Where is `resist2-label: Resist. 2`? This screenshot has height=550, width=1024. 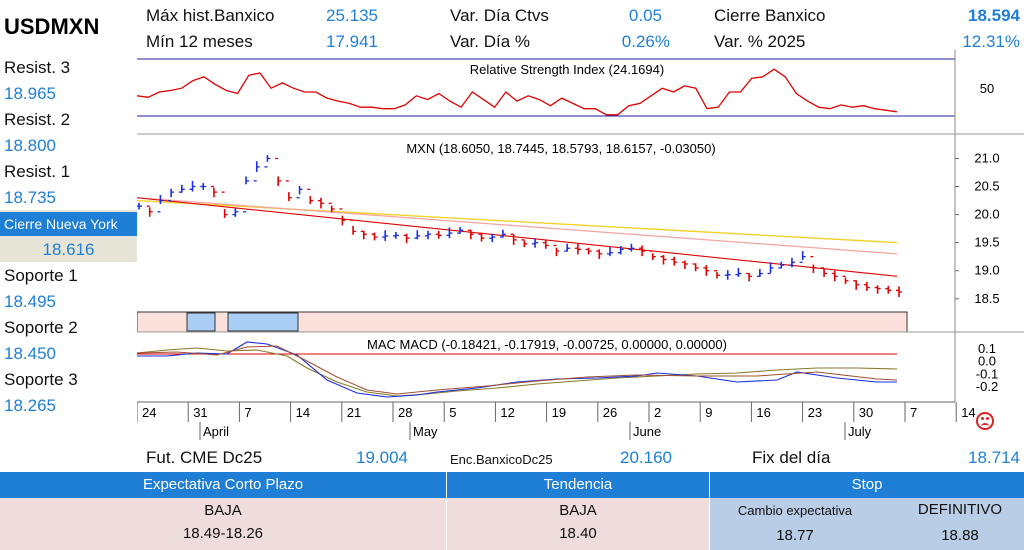
resist2-label: Resist. 2 is located at coordinates (37, 119).